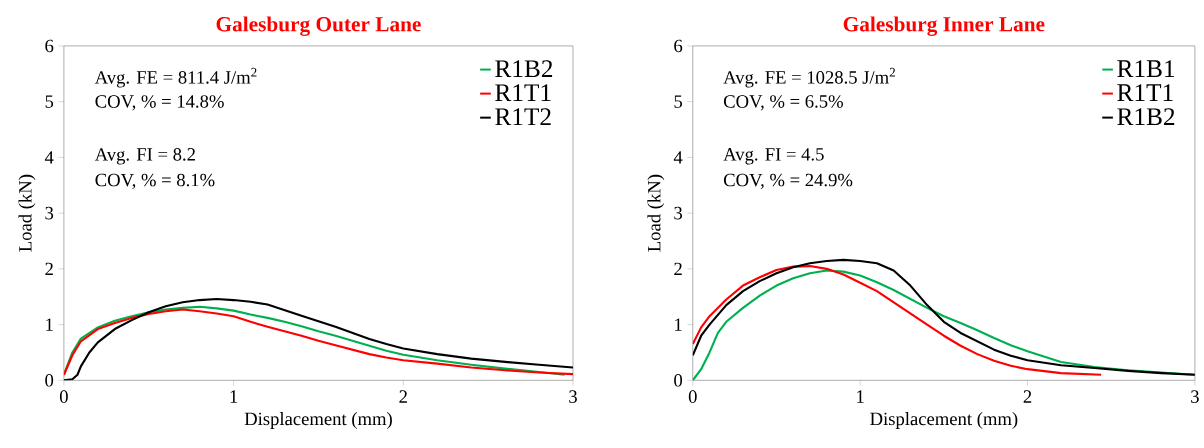  What do you see at coordinates (788, 181) in the screenshot?
I see `annotation: COV, % = 24.9%` at bounding box center [788, 181].